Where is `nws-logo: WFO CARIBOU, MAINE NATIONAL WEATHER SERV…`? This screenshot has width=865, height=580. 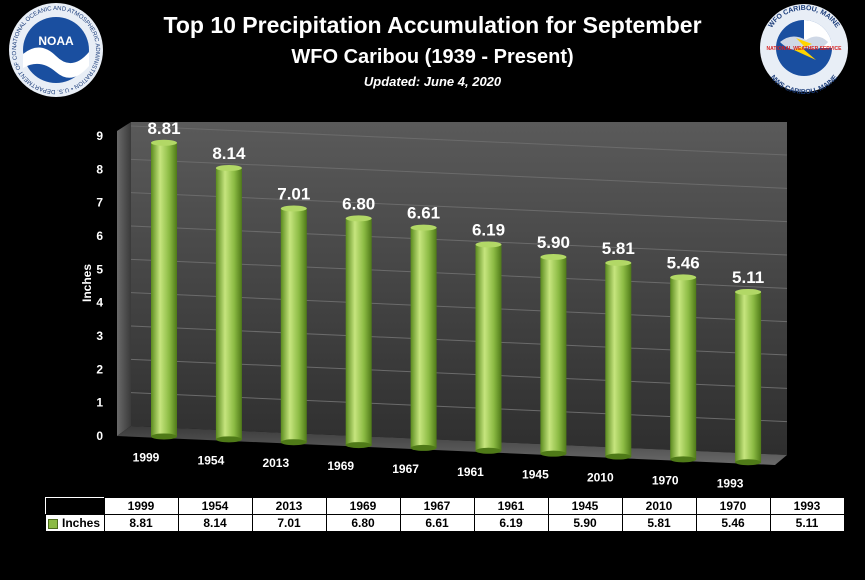 nws-logo: WFO CARIBOU, MAINE NATIONAL WEATHER SERV… is located at coordinates (804, 49).